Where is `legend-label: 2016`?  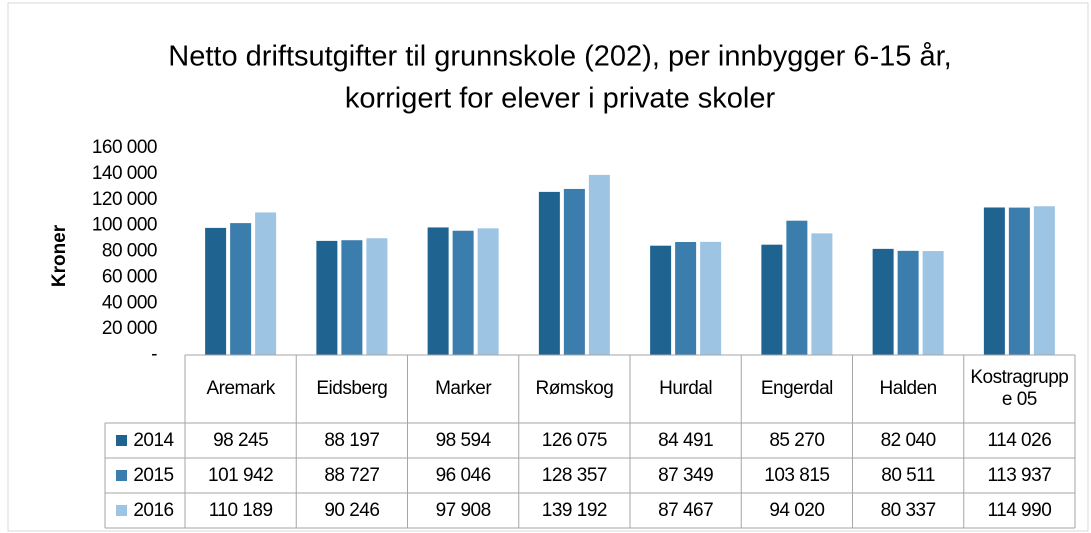
legend-label: 2016 is located at coordinates (153, 510).